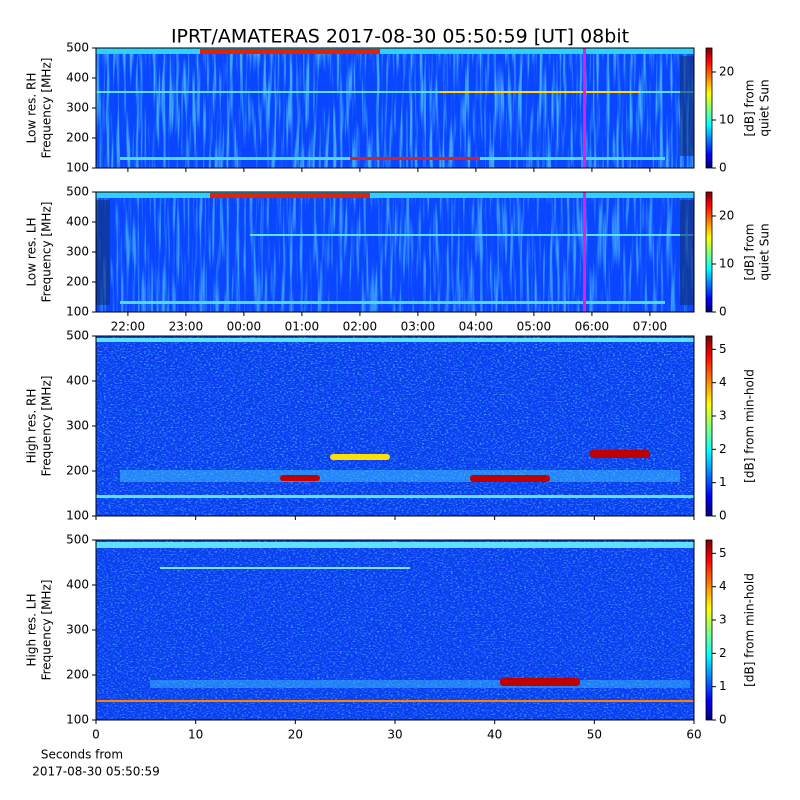 The width and height of the screenshot is (800, 800). I want to click on x-tick-label: 50, so click(594, 735).